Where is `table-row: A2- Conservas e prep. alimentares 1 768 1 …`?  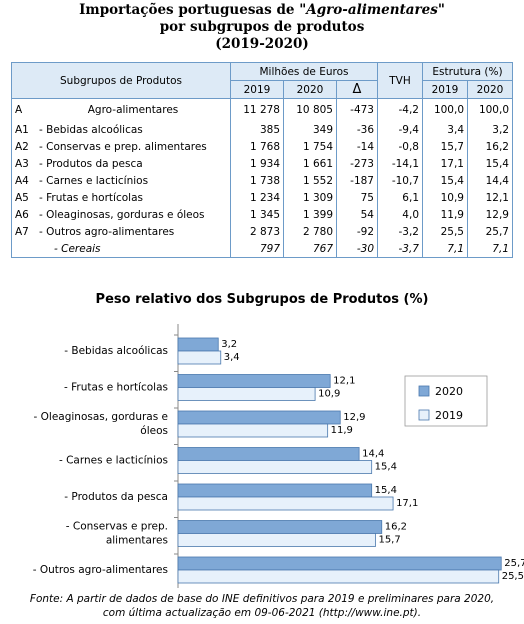 table-row: A2- Conservas e prep. alimentares 1 768 1 … is located at coordinates (262, 146).